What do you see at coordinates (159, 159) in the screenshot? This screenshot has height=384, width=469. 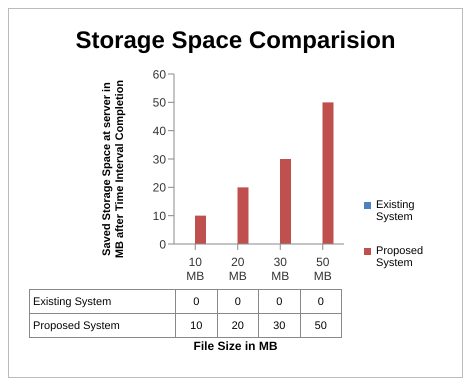 I see `y-tick-label: 30` at bounding box center [159, 159].